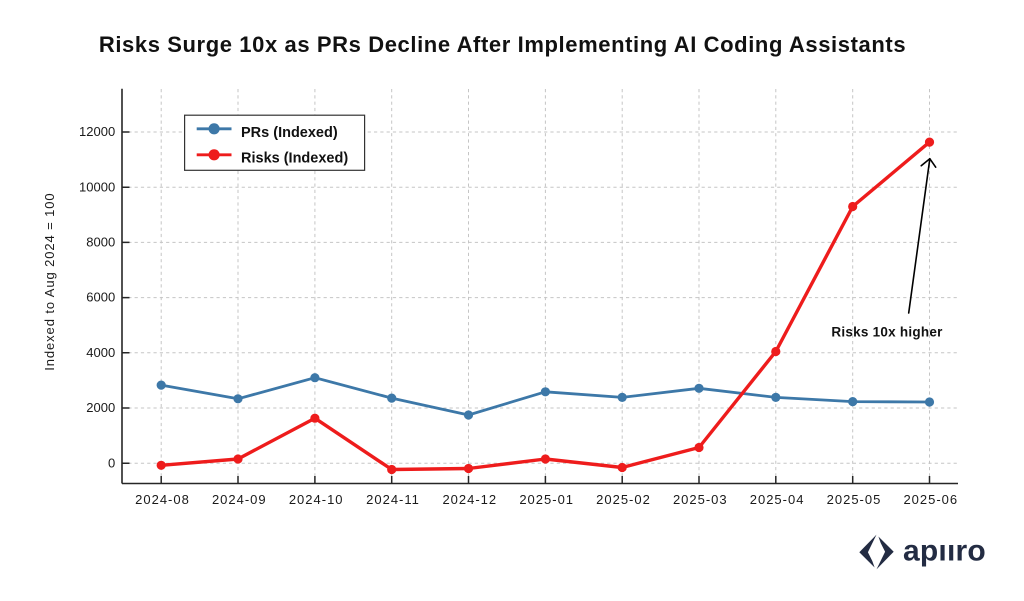  Describe the element at coordinates (854, 499) in the screenshot. I see `svg-text: 2025-05` at that location.